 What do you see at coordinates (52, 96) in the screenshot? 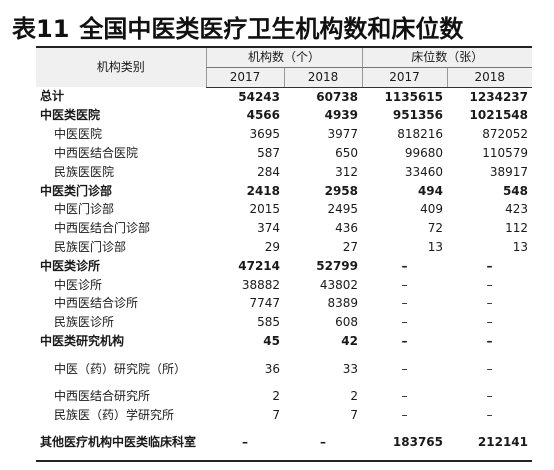
I see `row-label: 总计` at bounding box center [52, 96].